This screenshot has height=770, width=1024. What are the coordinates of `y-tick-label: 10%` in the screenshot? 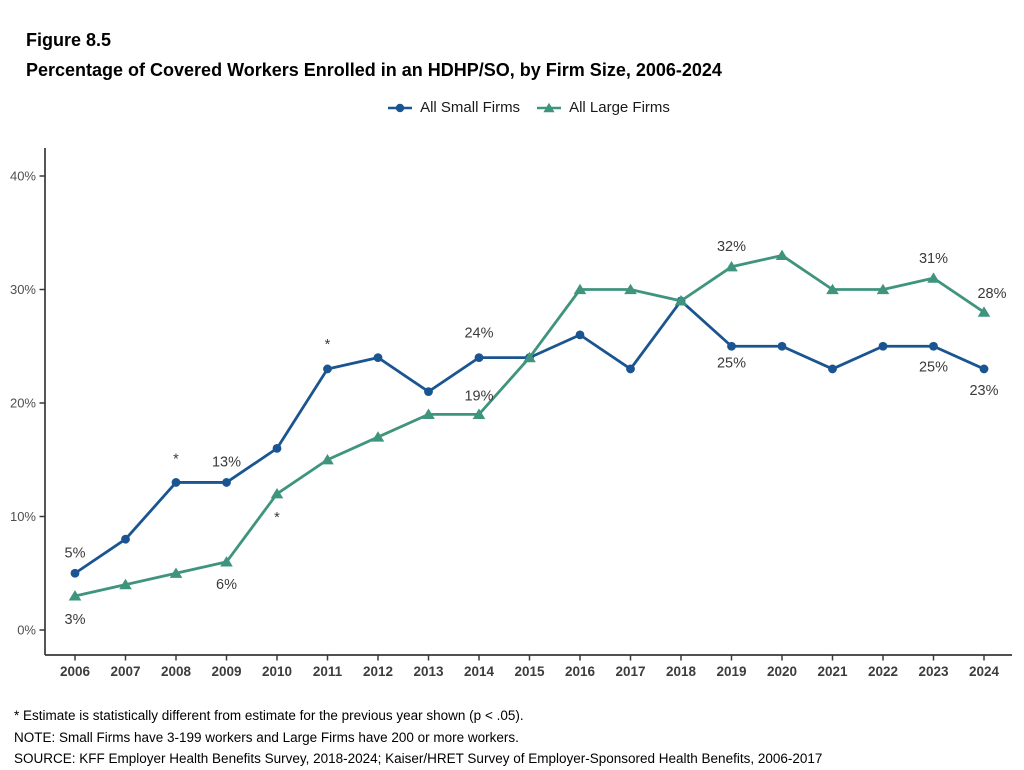 It's located at (23, 516).